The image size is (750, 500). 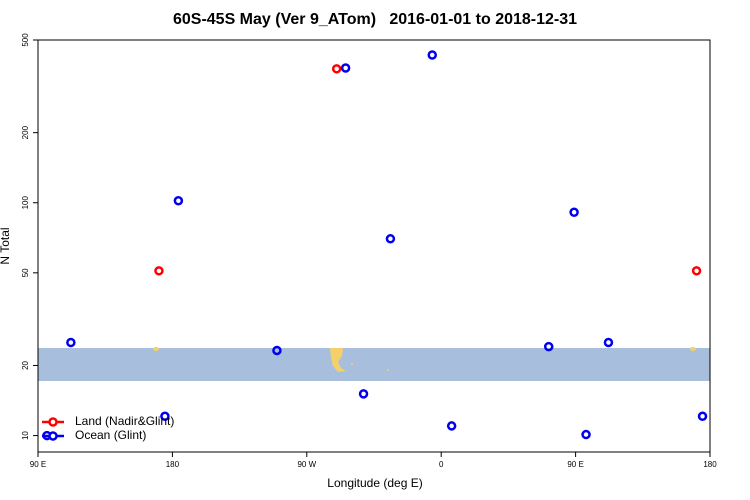 What do you see at coordinates (25, 272) in the screenshot?
I see `y-tick-label: 50` at bounding box center [25, 272].